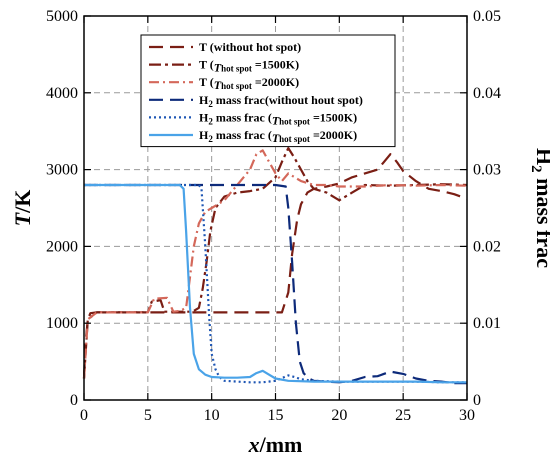 Image resolution: width=550 pixels, height=464 pixels. I want to click on y-right-axis-label: H2 mass frac, so click(539, 208).